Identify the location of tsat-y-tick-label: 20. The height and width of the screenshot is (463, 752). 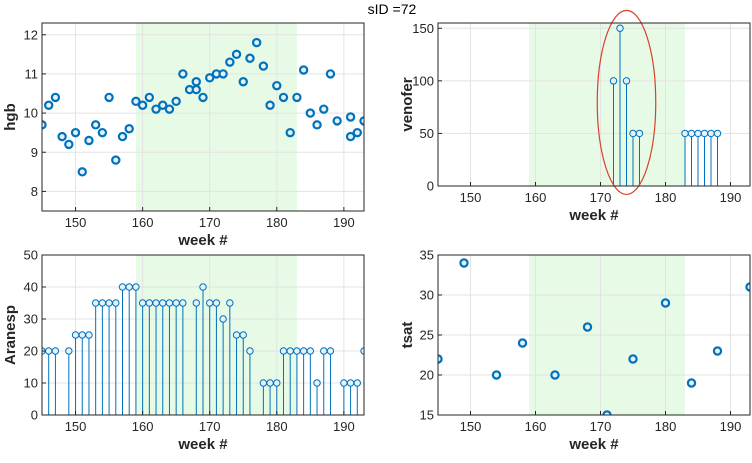
(427, 375).